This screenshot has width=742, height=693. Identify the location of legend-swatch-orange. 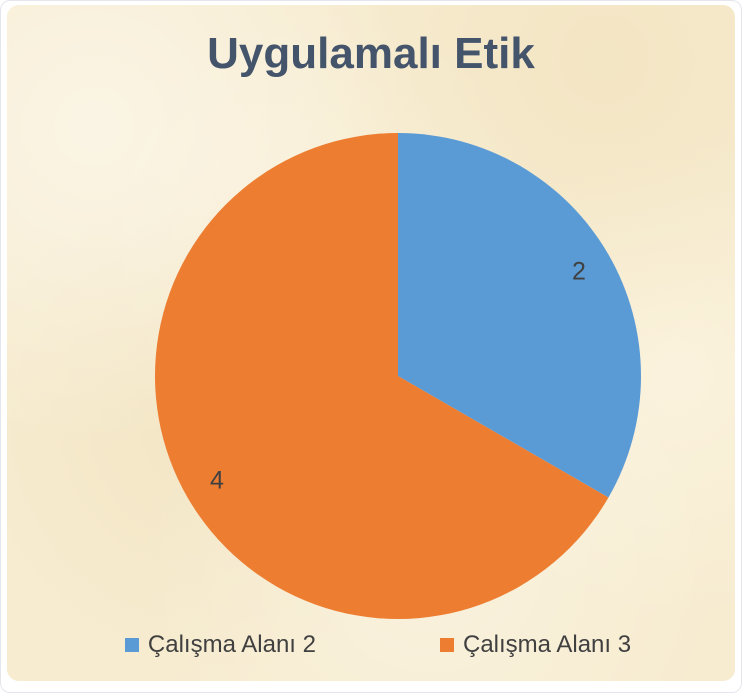
(447, 645).